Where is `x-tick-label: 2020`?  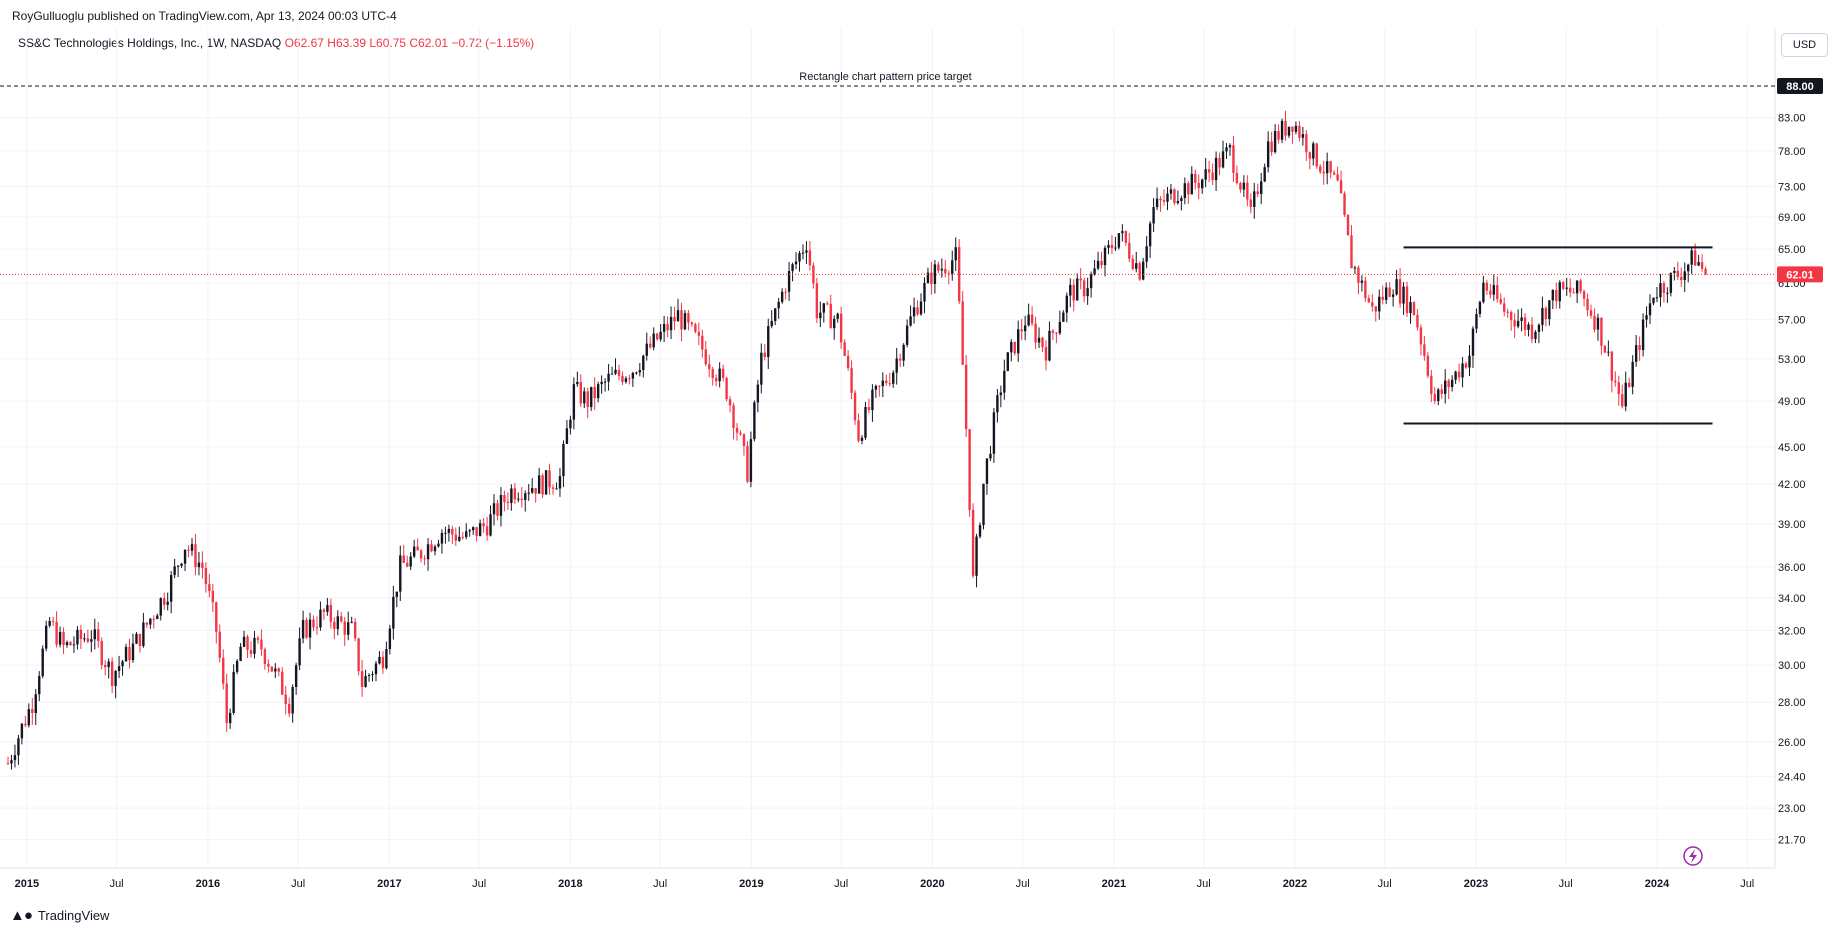
x-tick-label: 2020 is located at coordinates (932, 884).